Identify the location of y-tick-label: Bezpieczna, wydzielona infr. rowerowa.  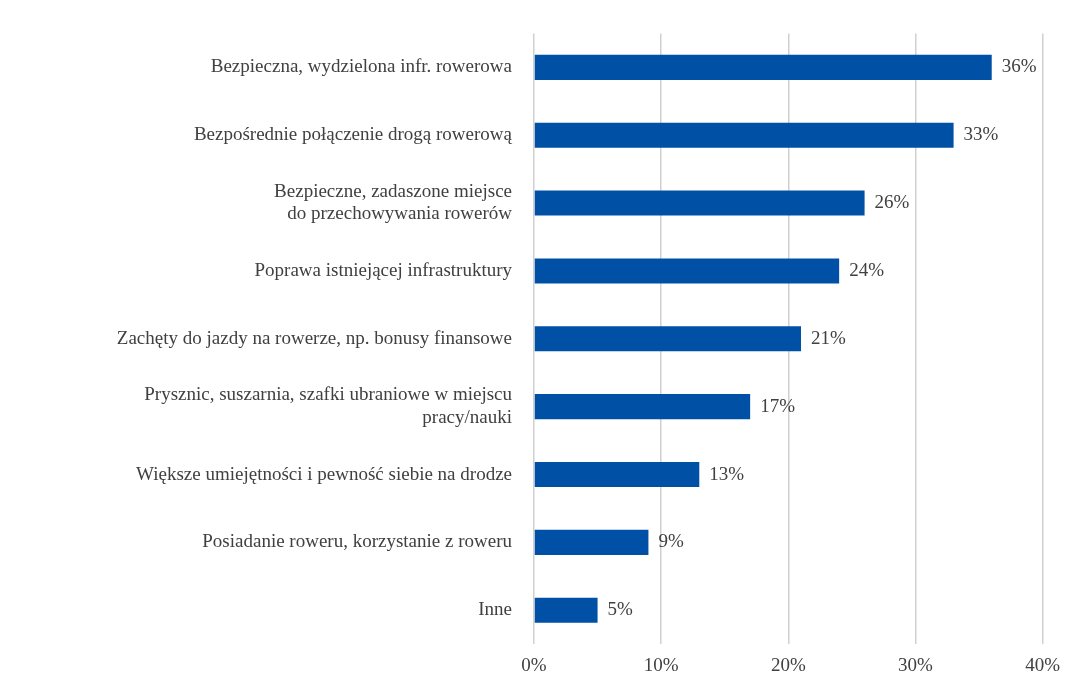
(361, 66).